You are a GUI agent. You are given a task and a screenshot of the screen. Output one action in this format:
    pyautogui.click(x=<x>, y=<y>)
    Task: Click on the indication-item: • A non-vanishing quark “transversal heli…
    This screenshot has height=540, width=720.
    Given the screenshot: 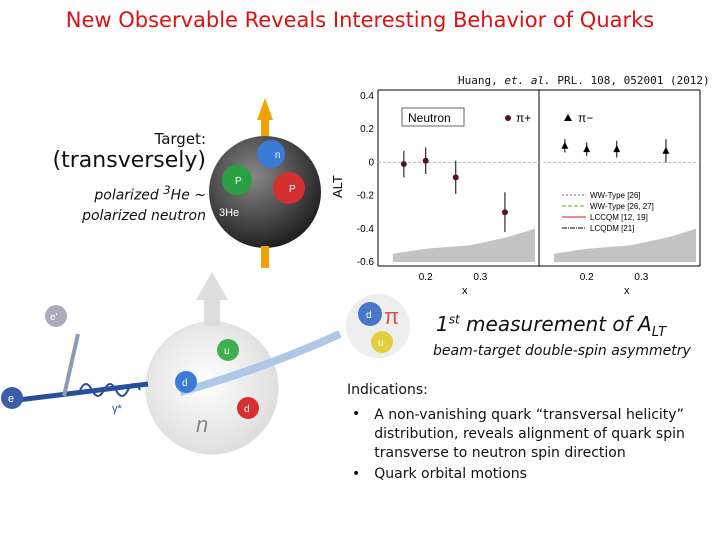 What is the action you would take?
    pyautogui.click(x=518, y=433)
    